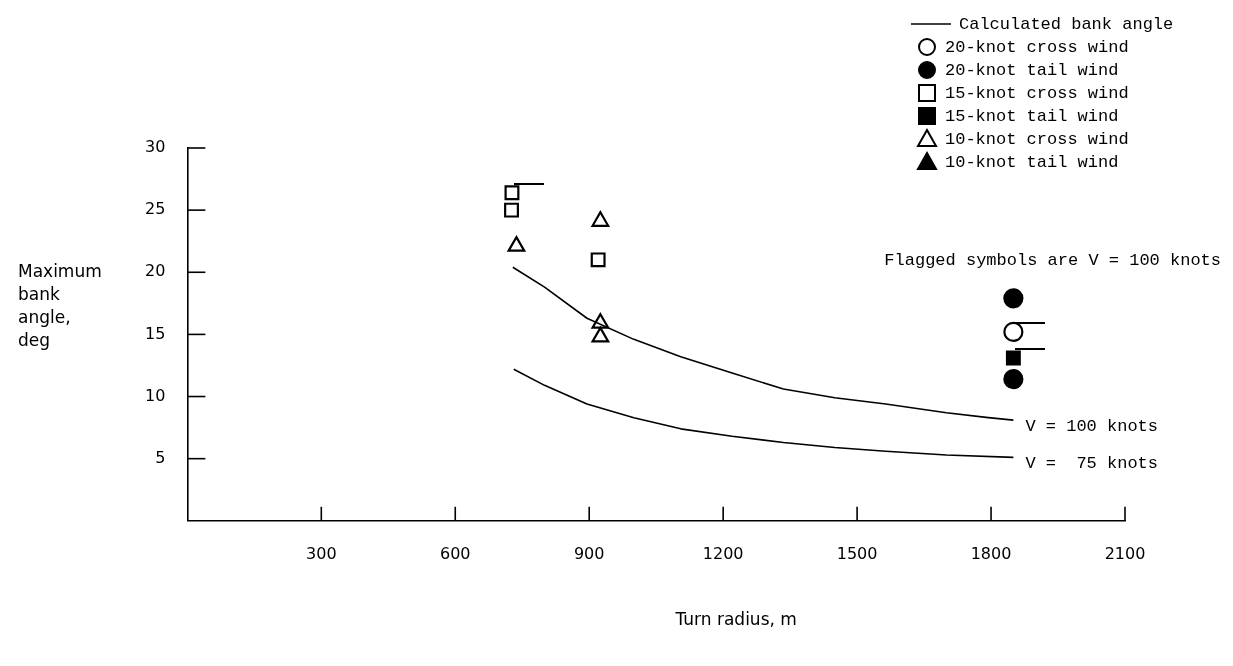 This screenshot has height=666, width=1233. What do you see at coordinates (1037, 139) in the screenshot?
I see `legend-label: 10-knot cross wind` at bounding box center [1037, 139].